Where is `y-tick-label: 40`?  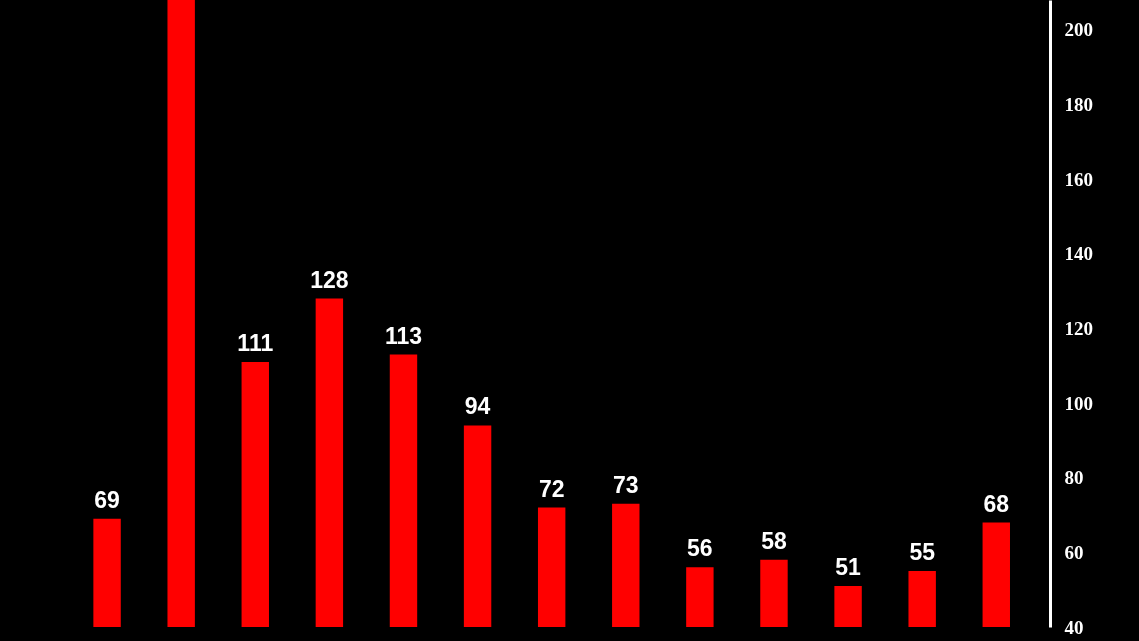 y-tick-label: 40 is located at coordinates (1074, 627).